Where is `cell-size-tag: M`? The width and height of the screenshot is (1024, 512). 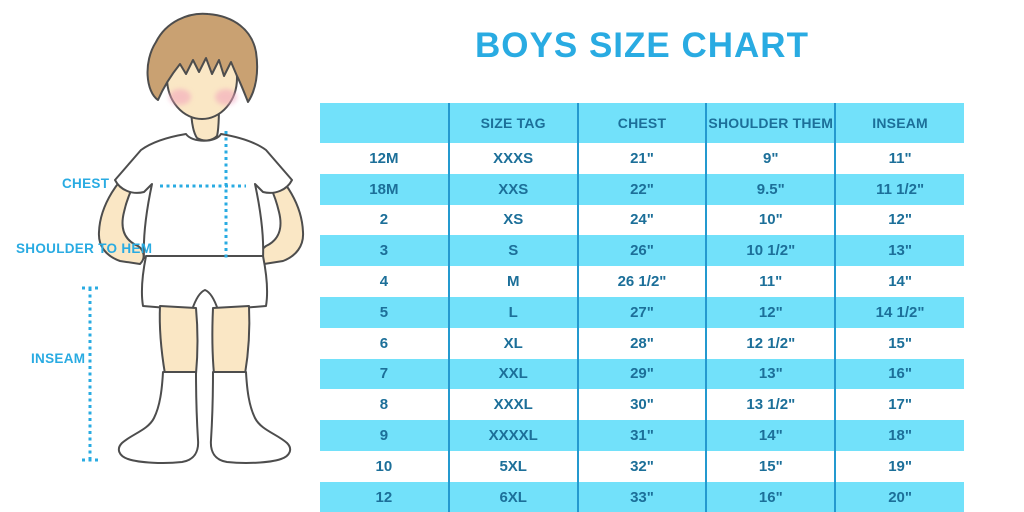 cell-size-tag: M is located at coordinates (512, 281).